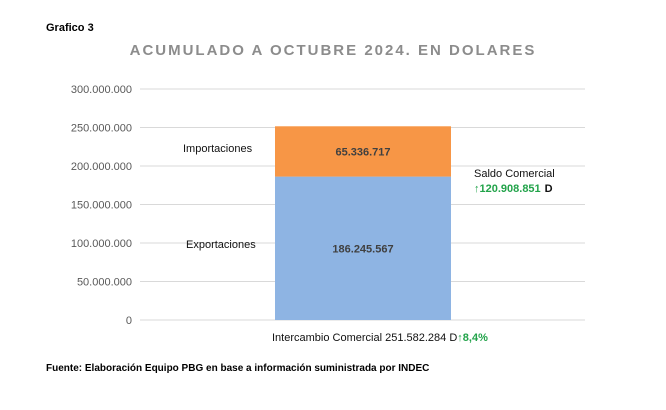 This screenshot has height=410, width=666. I want to click on saldo-value: 120.908.851, so click(510, 189).